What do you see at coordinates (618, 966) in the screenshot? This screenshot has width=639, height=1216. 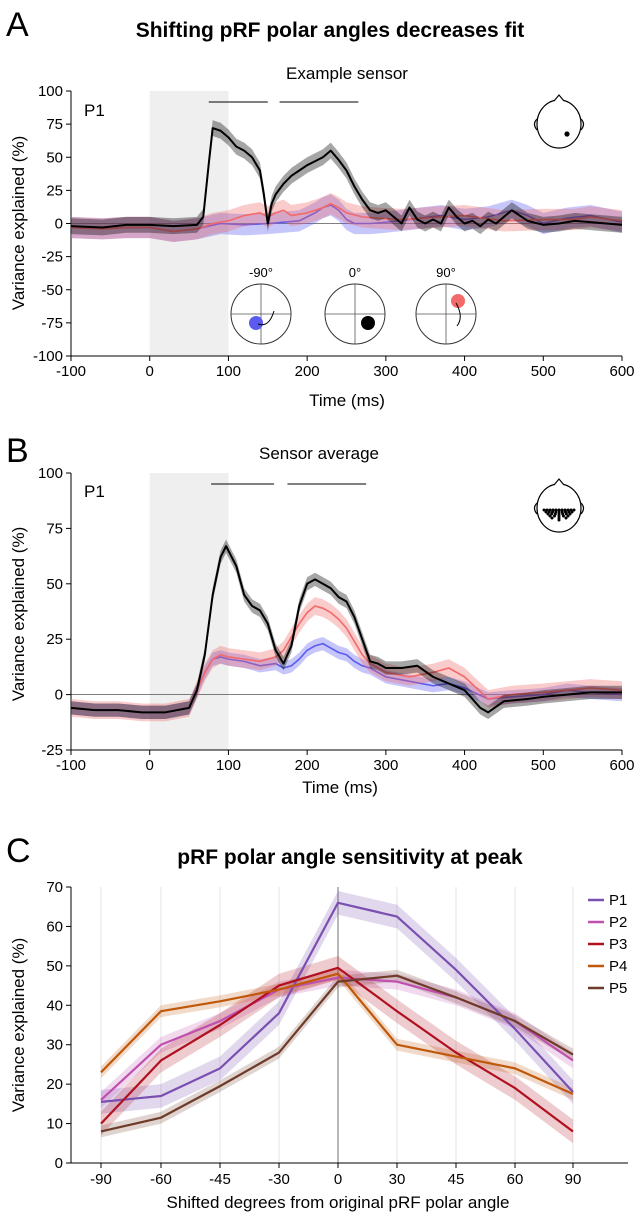 I see `legend-label-p4: P4` at bounding box center [618, 966].